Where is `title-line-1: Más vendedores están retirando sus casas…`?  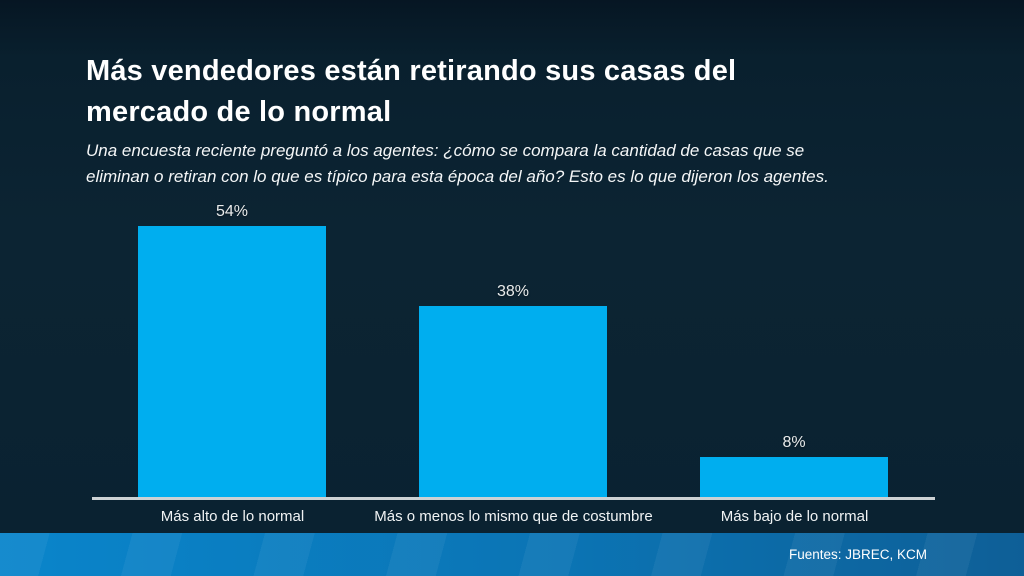
title-line-1: Más vendedores están retirando sus casas… is located at coordinates (411, 71).